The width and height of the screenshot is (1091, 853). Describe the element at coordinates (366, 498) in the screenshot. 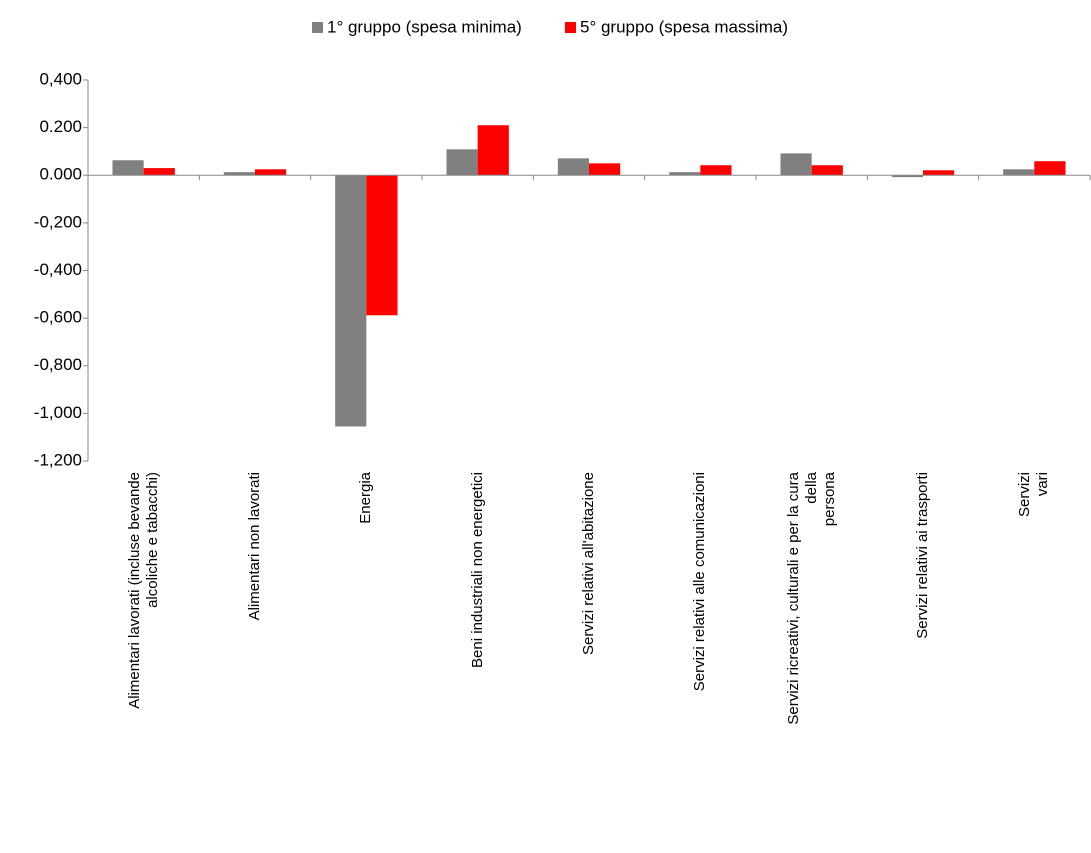

I see `x-tick-label: Energia` at that location.